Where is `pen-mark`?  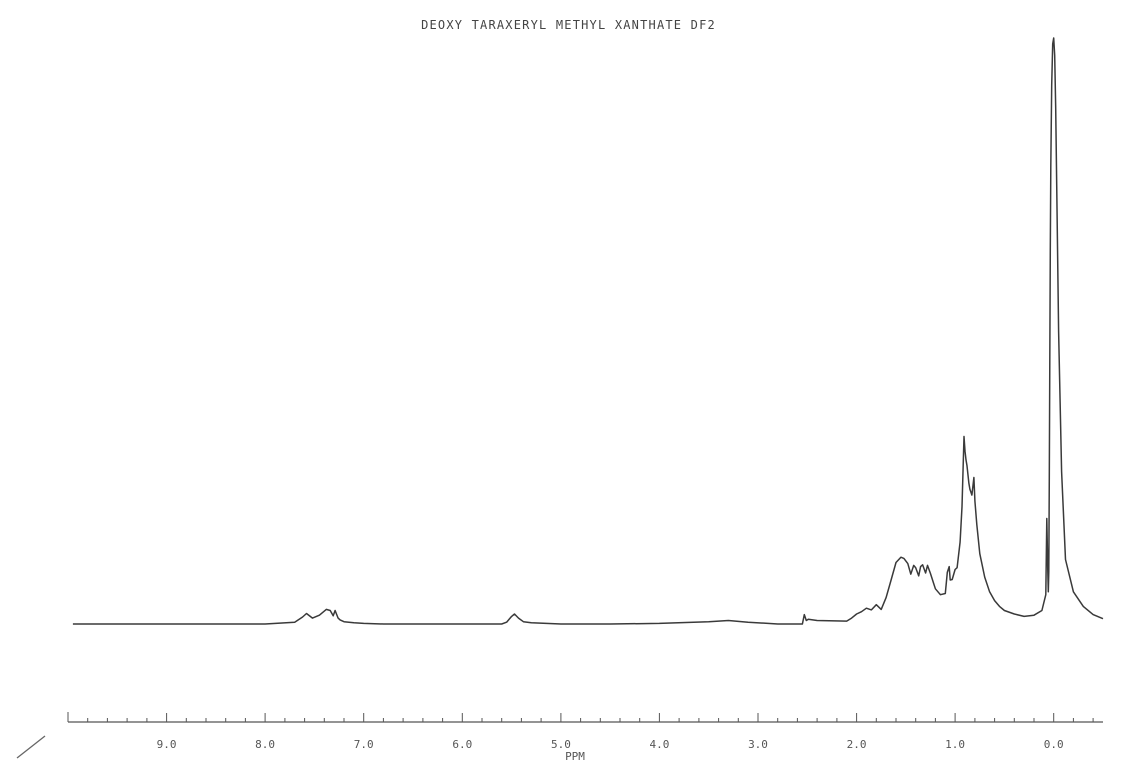 pen-mark is located at coordinates (31, 747).